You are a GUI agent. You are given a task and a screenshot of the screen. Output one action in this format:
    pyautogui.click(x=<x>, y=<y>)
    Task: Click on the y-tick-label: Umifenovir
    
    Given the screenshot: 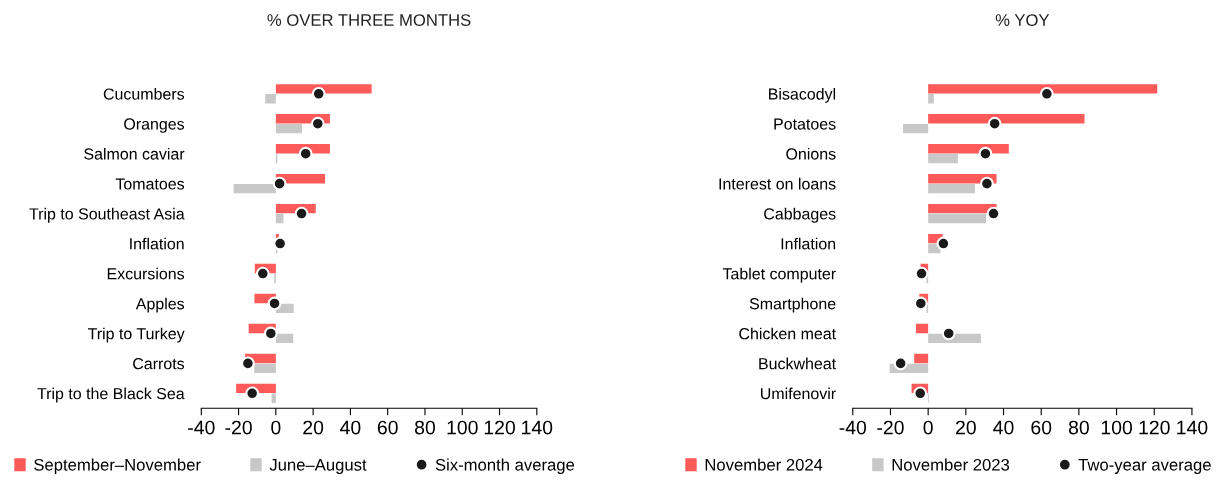 What is the action you would take?
    pyautogui.click(x=798, y=393)
    